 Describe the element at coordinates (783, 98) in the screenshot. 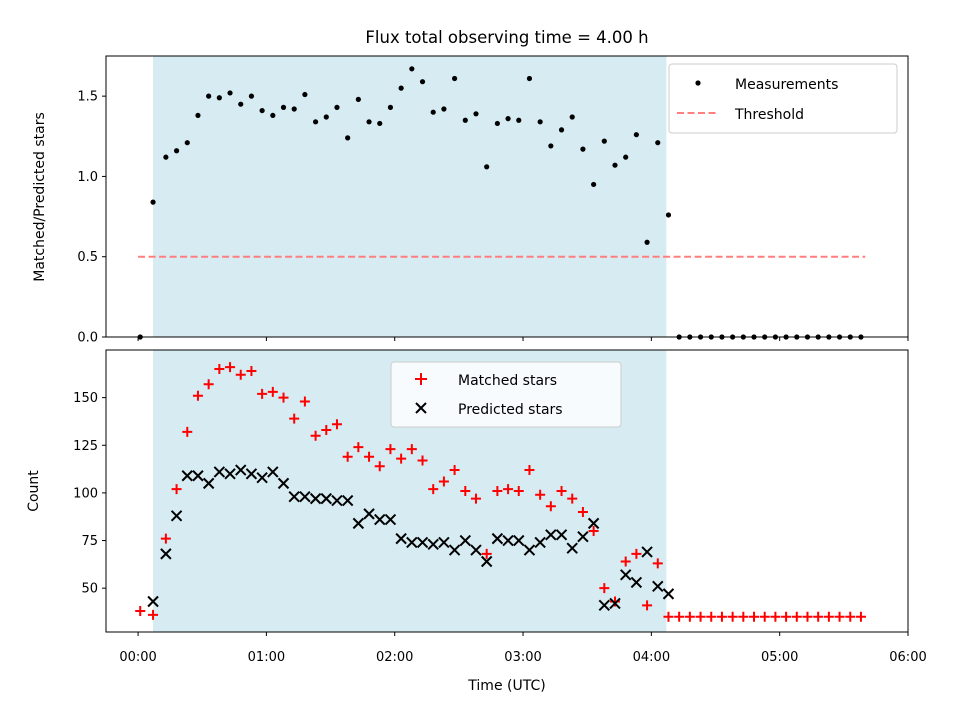

I see `top-legend-box` at that location.